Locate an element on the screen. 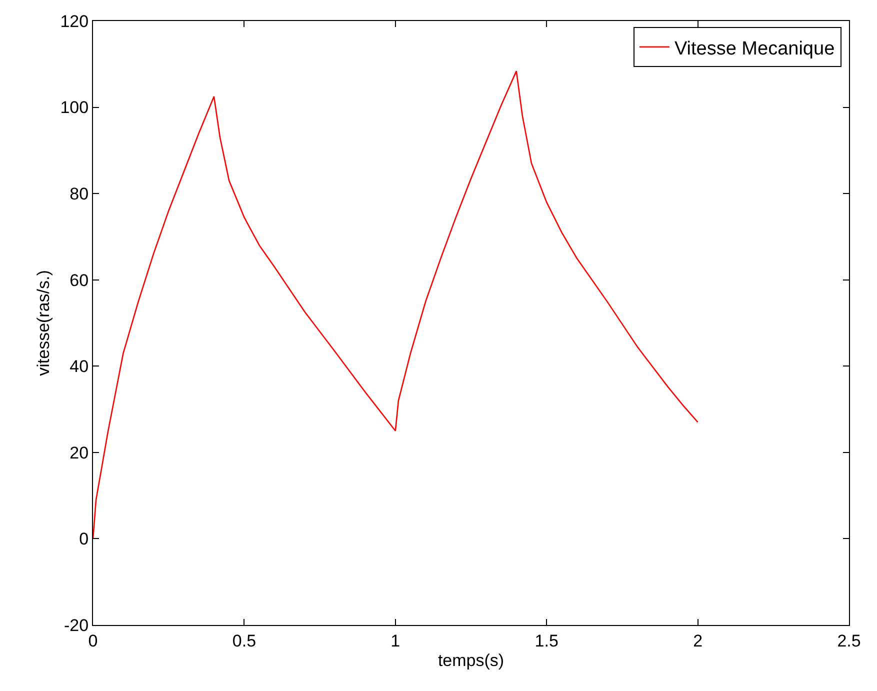  y-tick-label: 0 is located at coordinates (84, 539).